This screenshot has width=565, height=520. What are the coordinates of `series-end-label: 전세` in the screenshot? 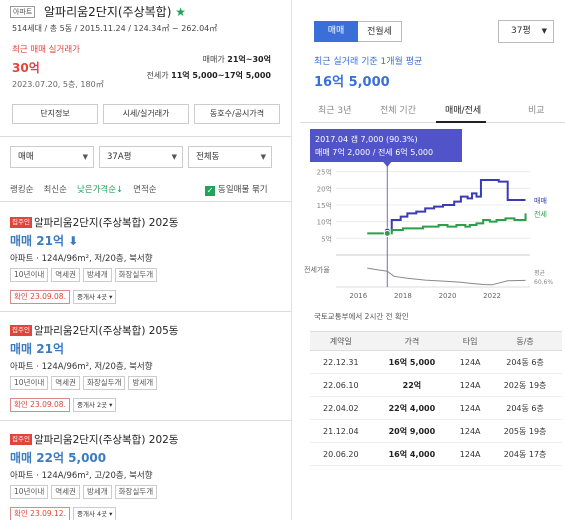 It's located at (540, 213).